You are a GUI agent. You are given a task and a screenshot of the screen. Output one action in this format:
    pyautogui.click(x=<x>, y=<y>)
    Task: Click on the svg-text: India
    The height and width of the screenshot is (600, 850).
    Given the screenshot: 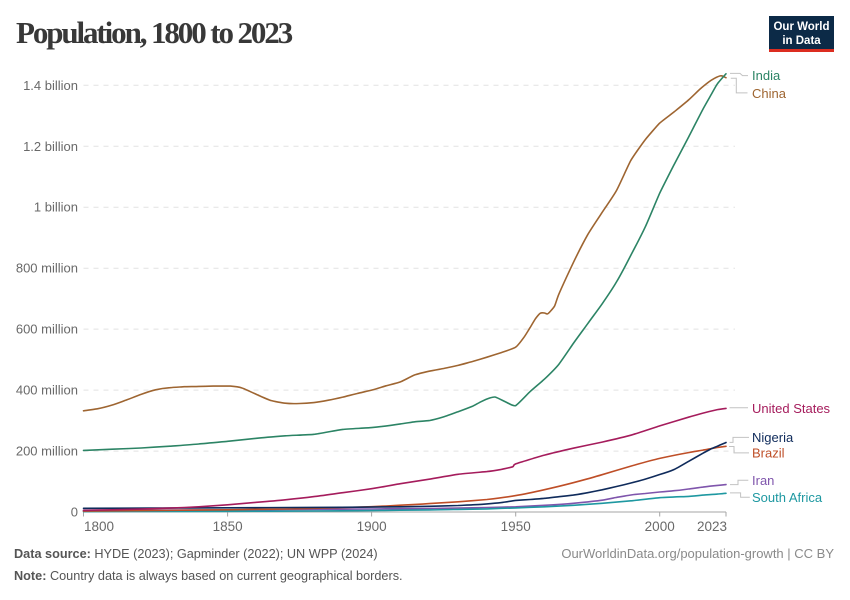 What is the action you would take?
    pyautogui.click(x=766, y=75)
    